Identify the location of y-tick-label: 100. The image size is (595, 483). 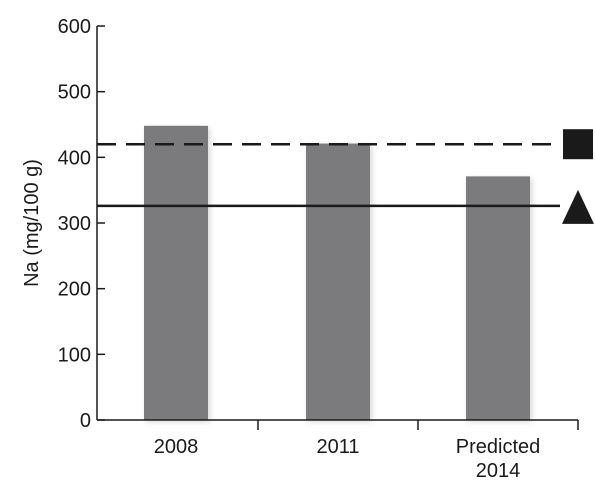
(74, 355).